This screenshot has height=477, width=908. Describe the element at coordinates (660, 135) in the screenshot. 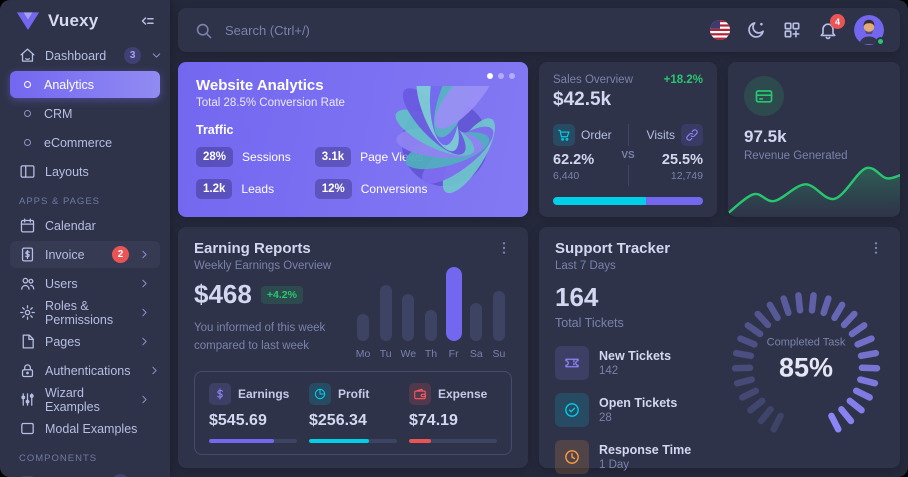

I see `visits-label: Visits` at that location.